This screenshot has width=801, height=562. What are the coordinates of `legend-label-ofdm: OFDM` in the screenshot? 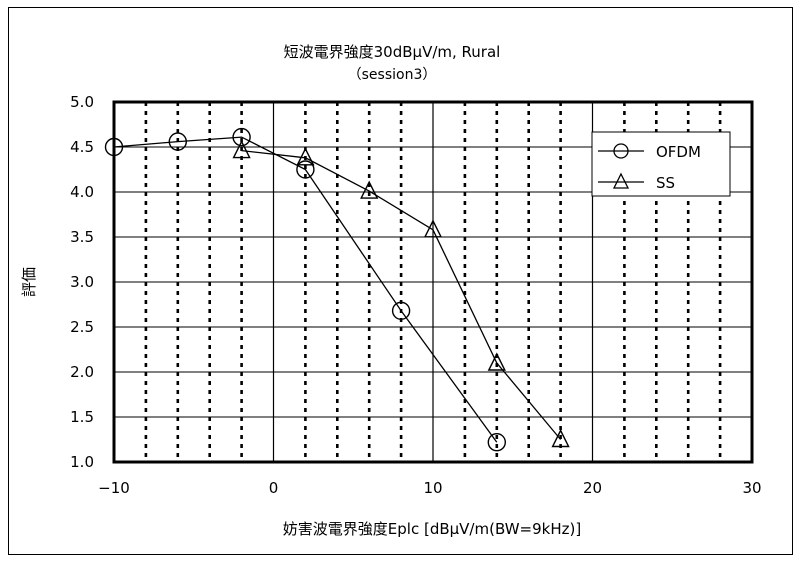 It's located at (678, 152).